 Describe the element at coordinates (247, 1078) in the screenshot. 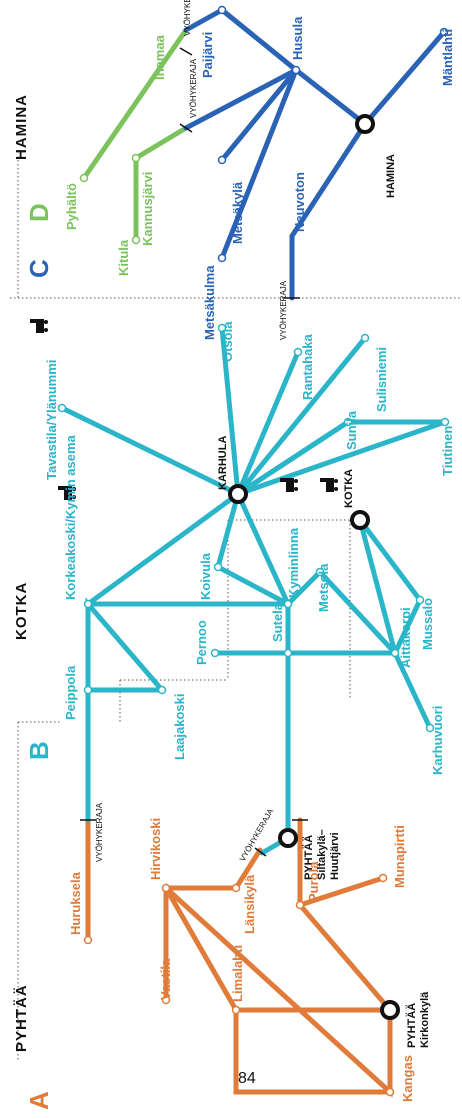

I see `page-number: 84` at that location.